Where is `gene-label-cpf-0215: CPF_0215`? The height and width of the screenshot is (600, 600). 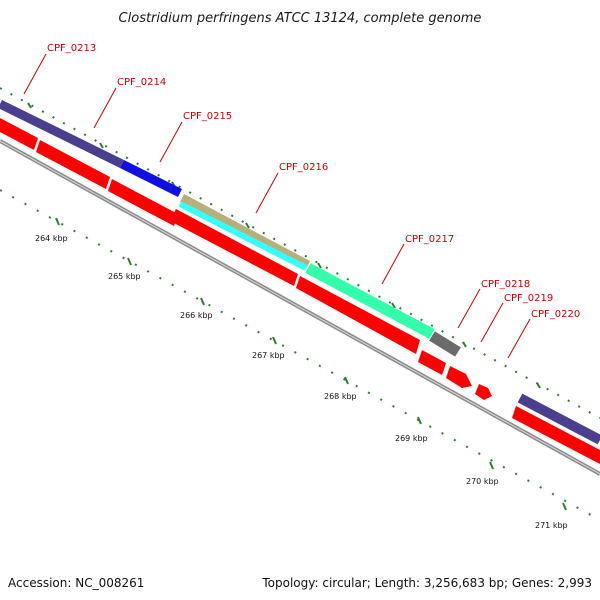 gene-label-cpf-0215: CPF_0215 is located at coordinates (207, 116).